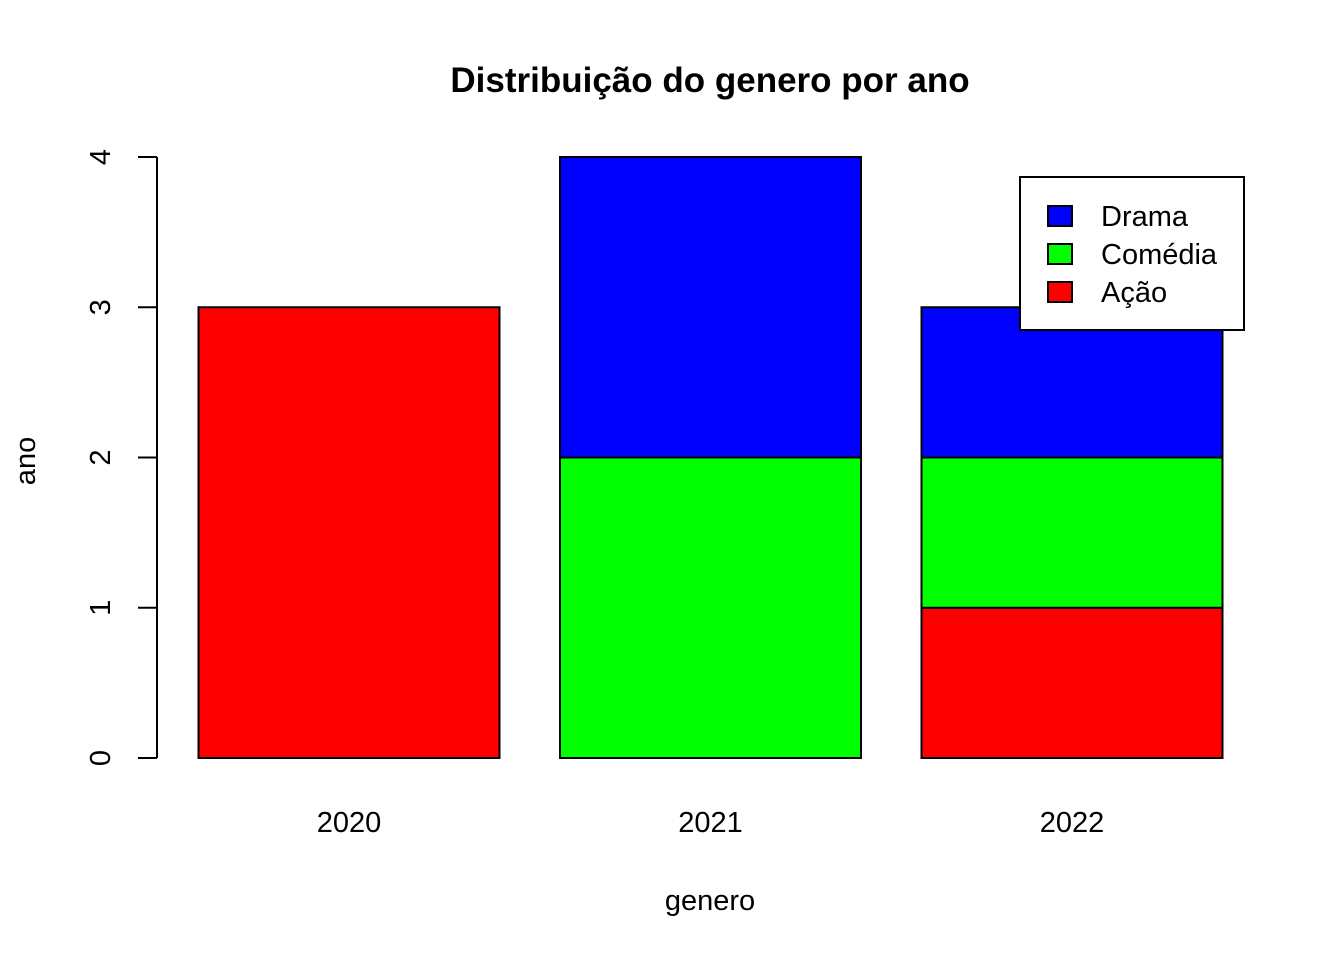 Image resolution: width=1344 pixels, height=960 pixels. What do you see at coordinates (1134, 293) in the screenshot?
I see `legend-entry-label: Ação` at bounding box center [1134, 293].